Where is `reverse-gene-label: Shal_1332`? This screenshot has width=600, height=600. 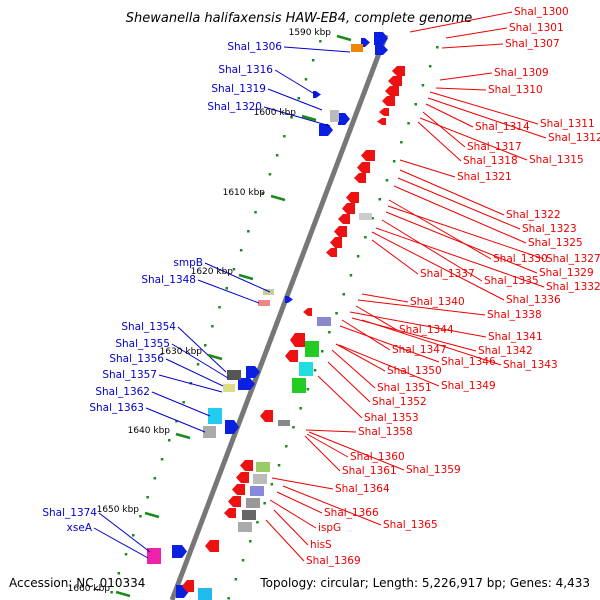 reverse-gene-label: Shal_1332 is located at coordinates (573, 287).